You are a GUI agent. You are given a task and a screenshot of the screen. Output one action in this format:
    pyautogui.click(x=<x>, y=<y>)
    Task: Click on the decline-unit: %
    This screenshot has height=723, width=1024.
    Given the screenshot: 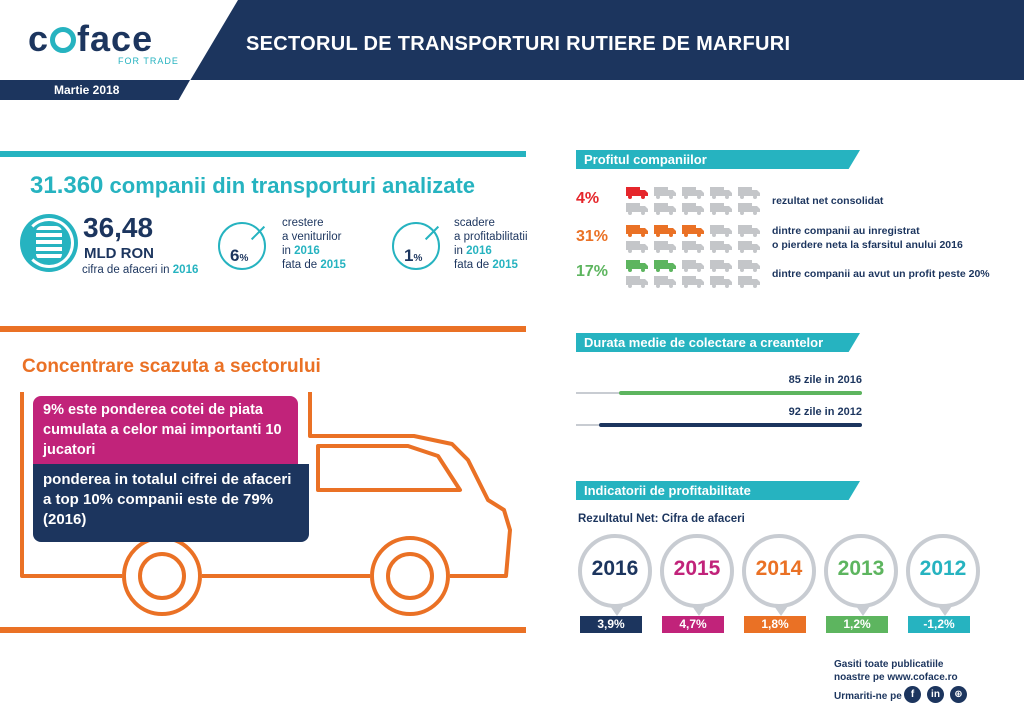 What is the action you would take?
    pyautogui.click(x=418, y=258)
    